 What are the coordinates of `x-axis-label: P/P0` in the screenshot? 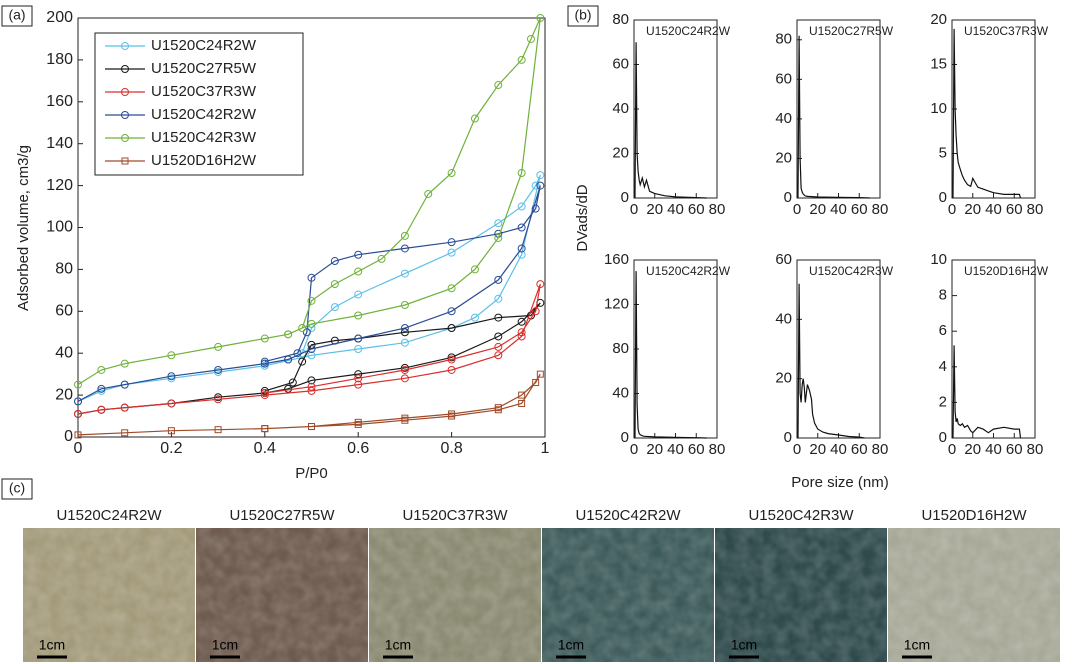 It's located at (311, 473).